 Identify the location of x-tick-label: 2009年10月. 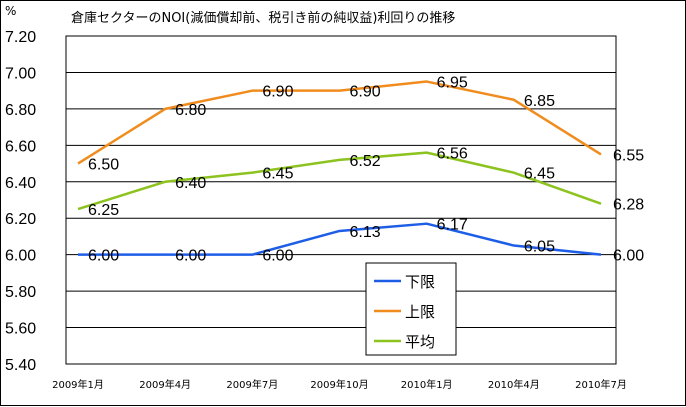
(339, 384).